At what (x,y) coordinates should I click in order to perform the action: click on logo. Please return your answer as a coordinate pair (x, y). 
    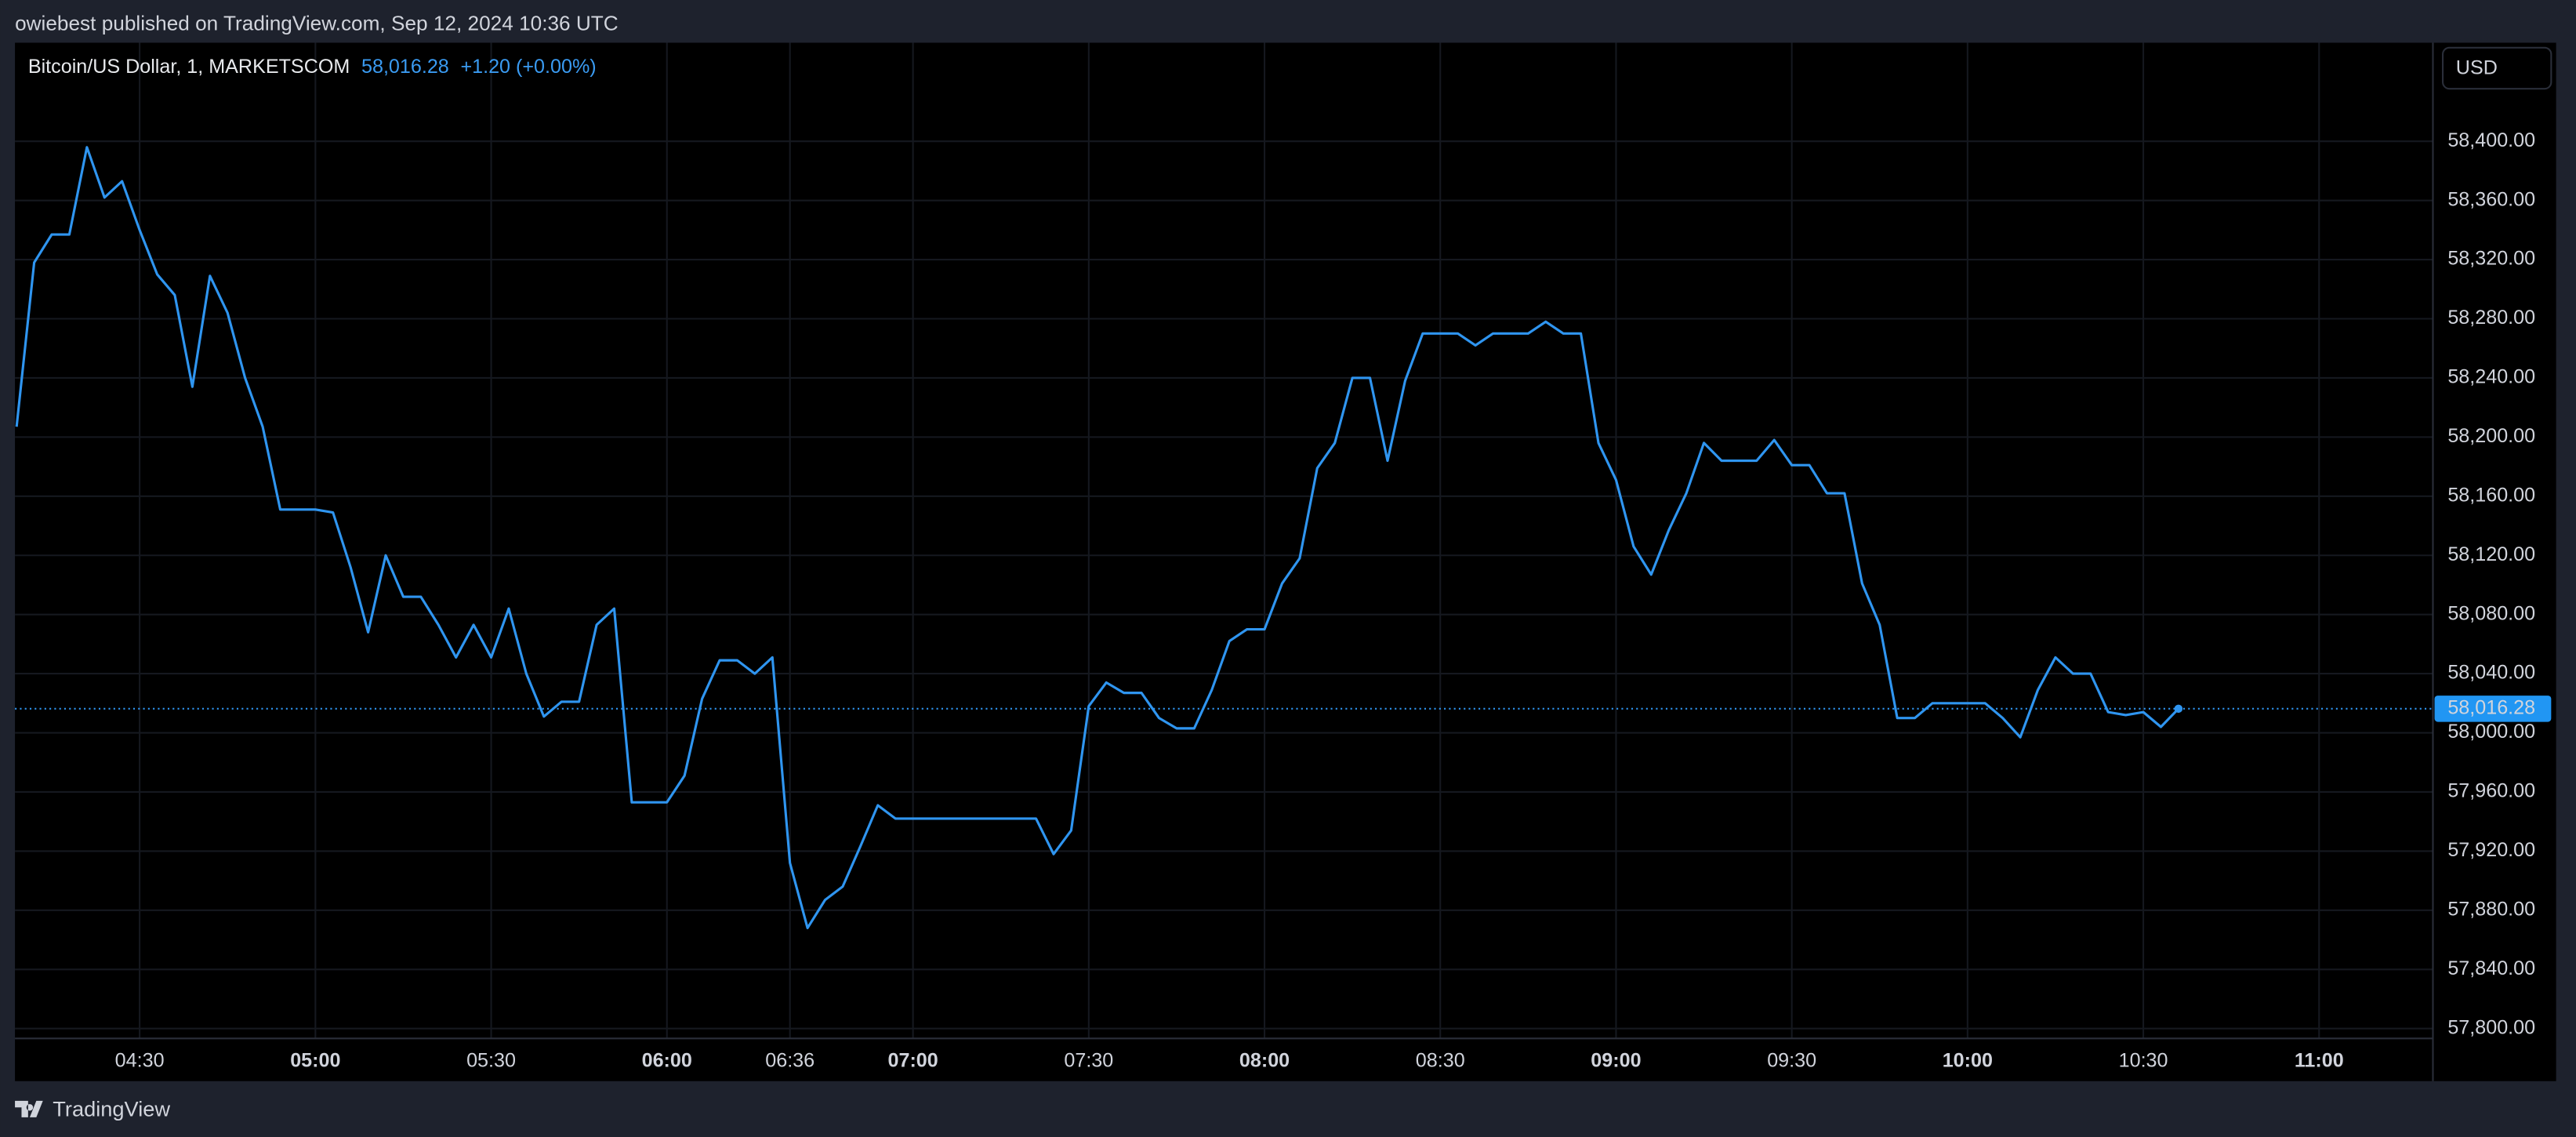
    Looking at the image, I should click on (29, 1108).